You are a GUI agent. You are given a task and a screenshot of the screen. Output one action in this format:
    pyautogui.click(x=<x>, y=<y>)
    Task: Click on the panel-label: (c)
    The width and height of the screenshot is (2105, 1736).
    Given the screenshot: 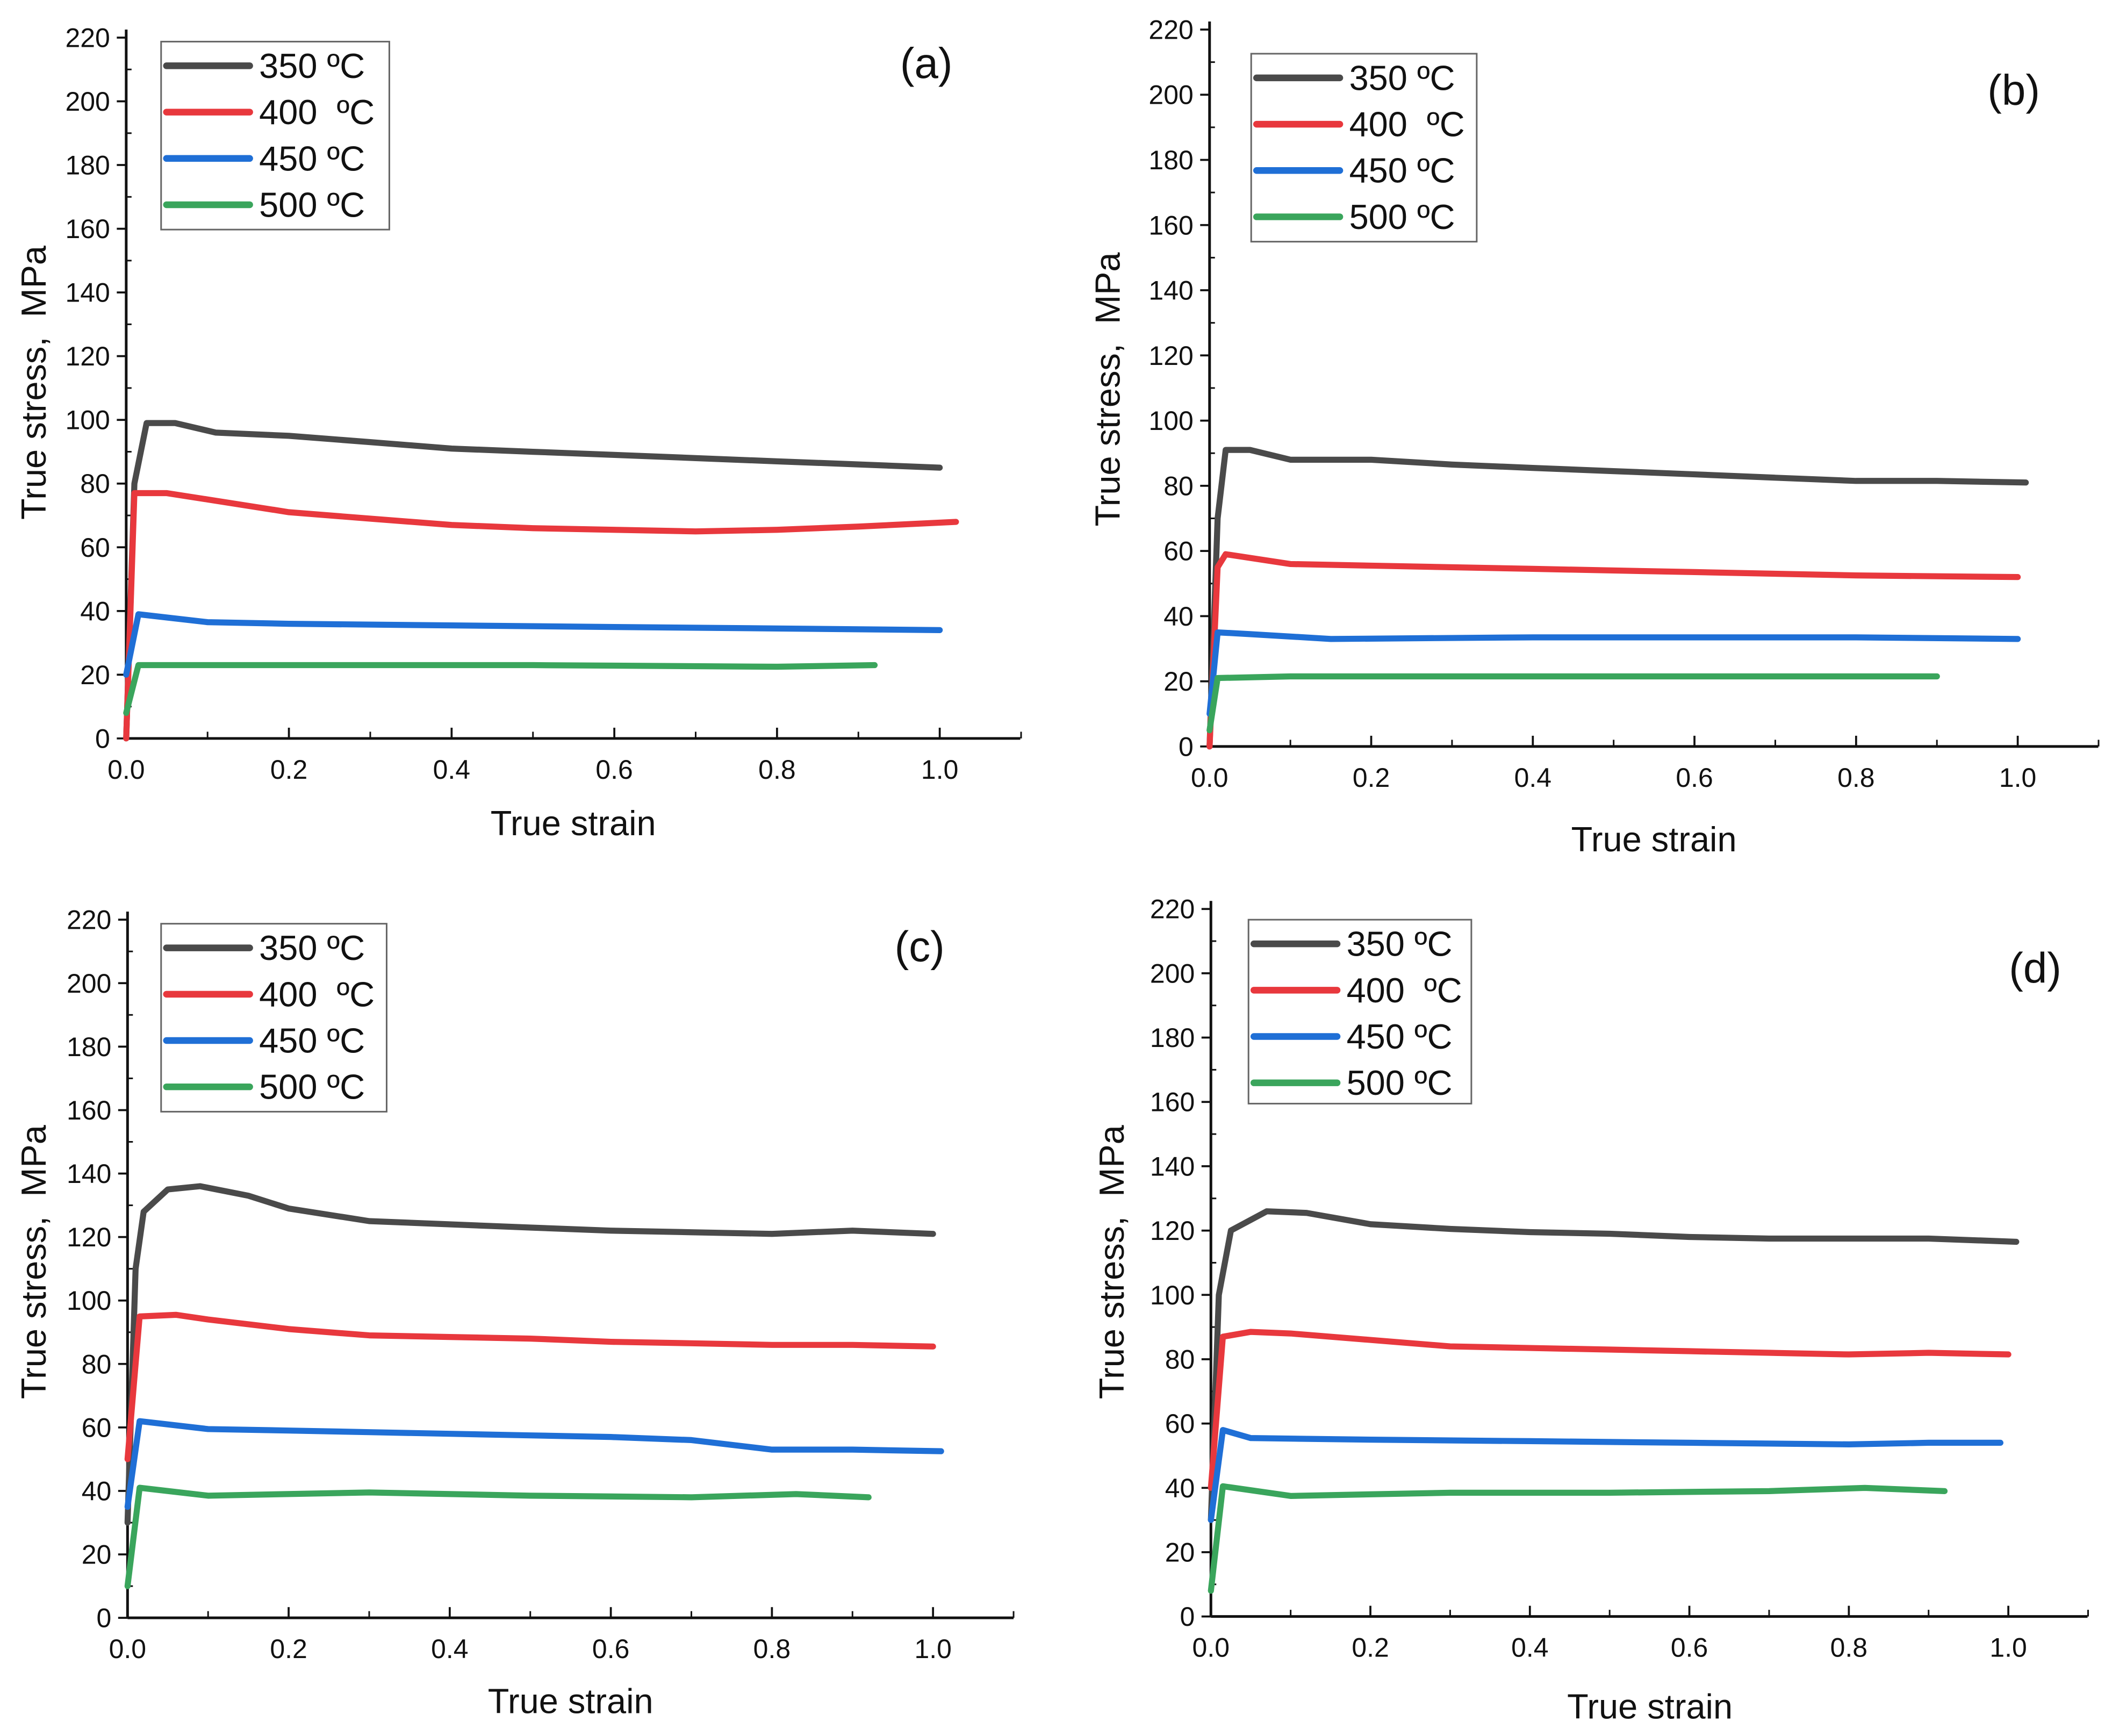 What is the action you would take?
    pyautogui.click(x=920, y=947)
    